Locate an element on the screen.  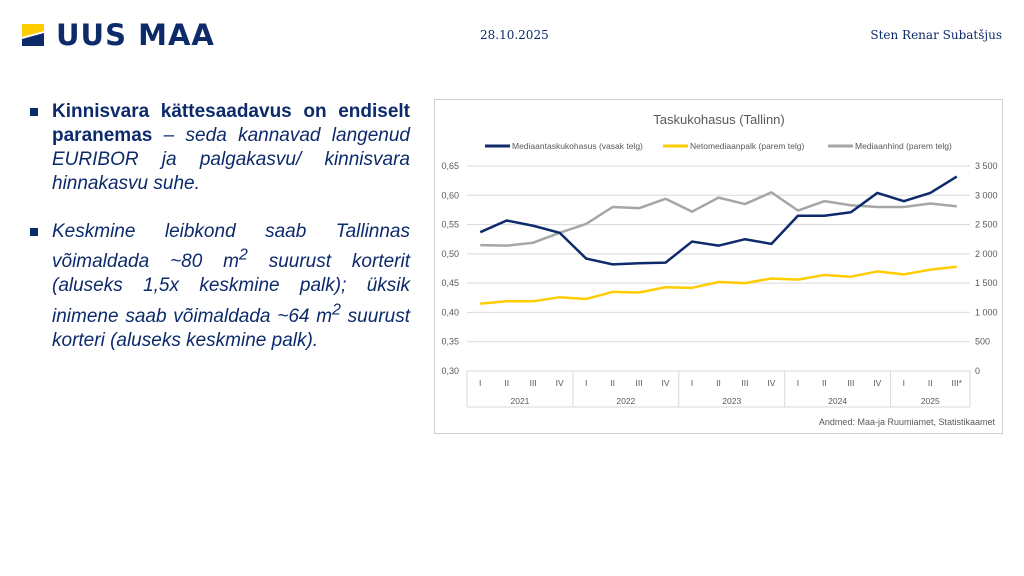
left-axis-tick: 0,30 is located at coordinates (450, 371).